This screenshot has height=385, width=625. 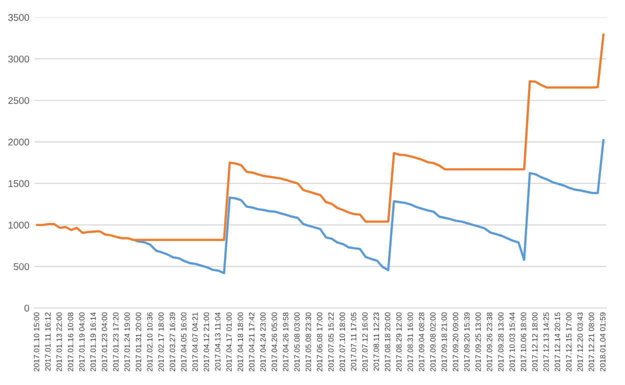 I want to click on y-tick-label: 1500, so click(x=19, y=184).